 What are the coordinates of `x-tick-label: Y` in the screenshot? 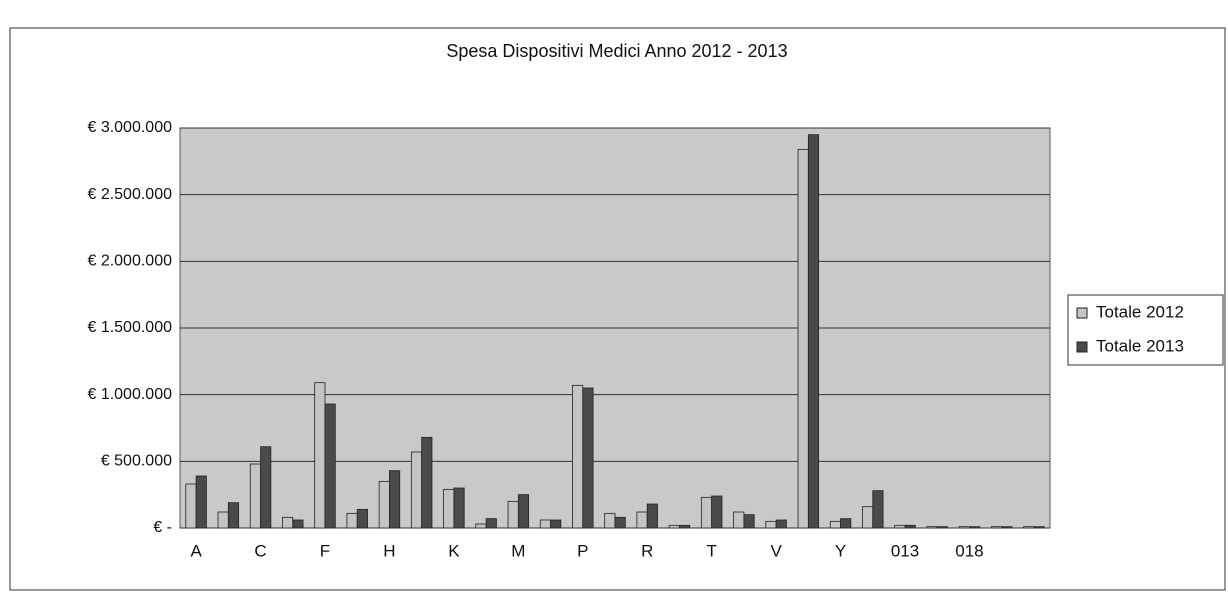 It's located at (840, 550).